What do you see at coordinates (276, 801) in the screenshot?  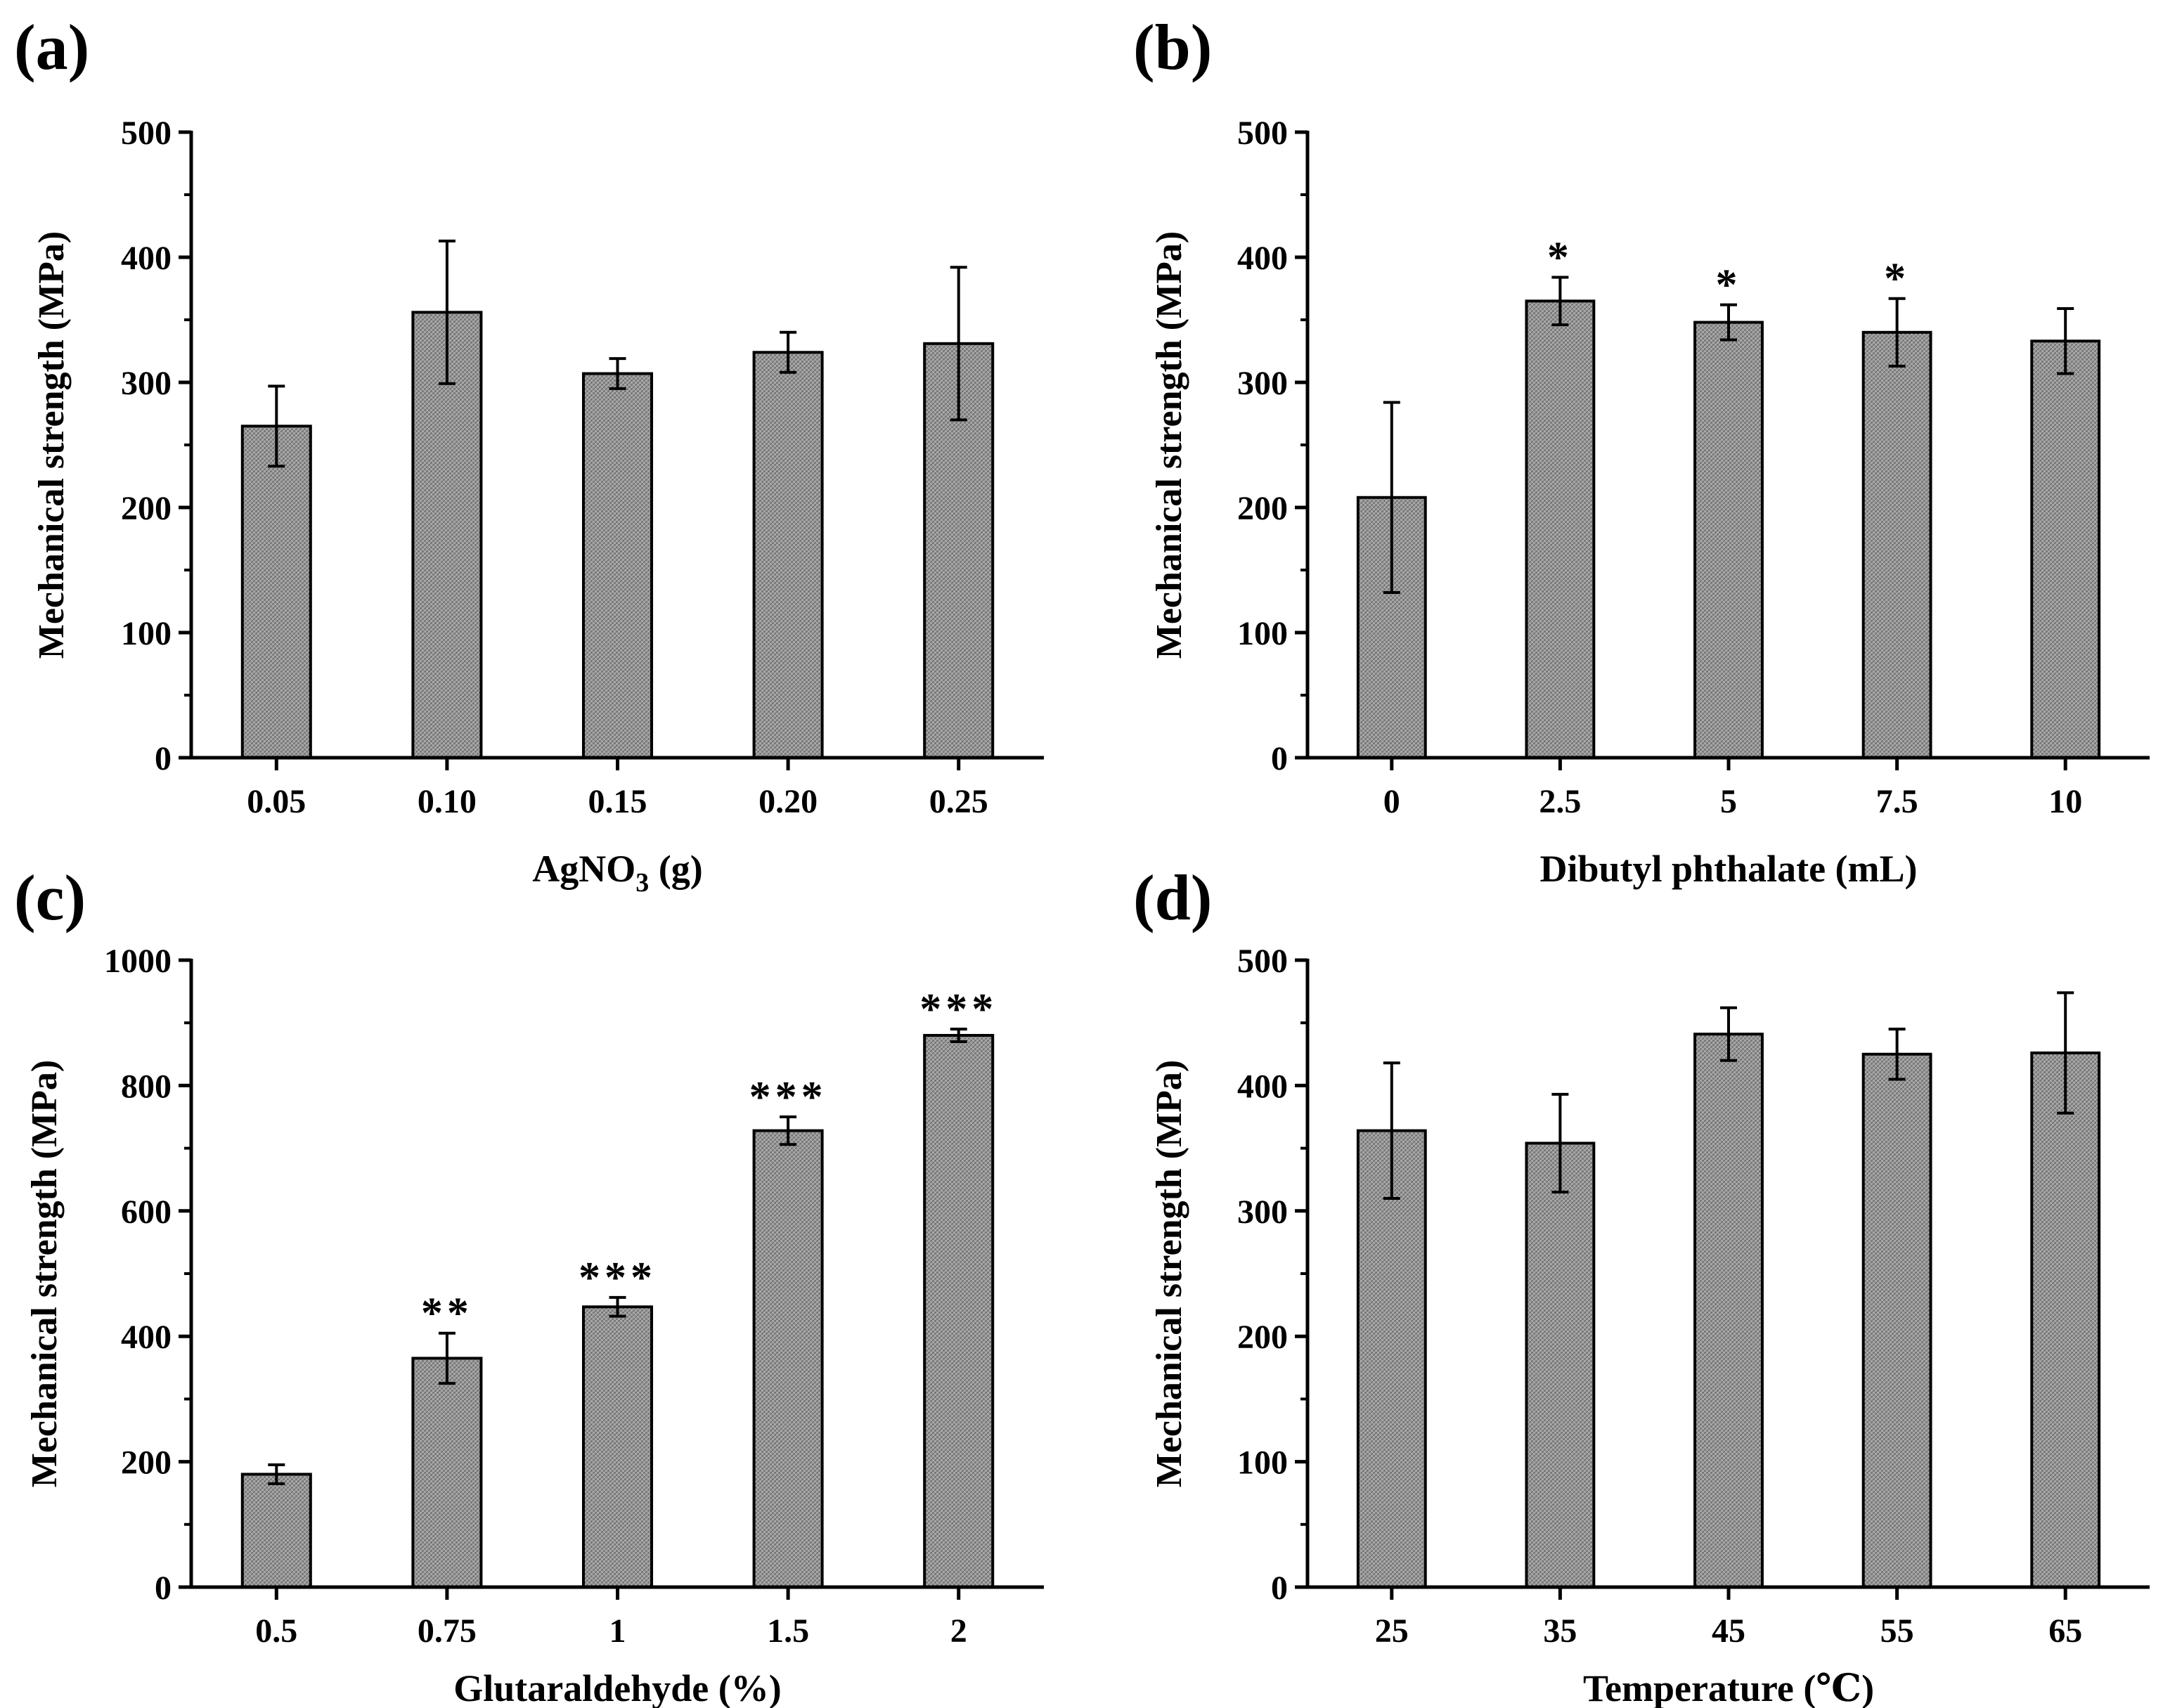 I see `x-tick-label: 0.05` at bounding box center [276, 801].